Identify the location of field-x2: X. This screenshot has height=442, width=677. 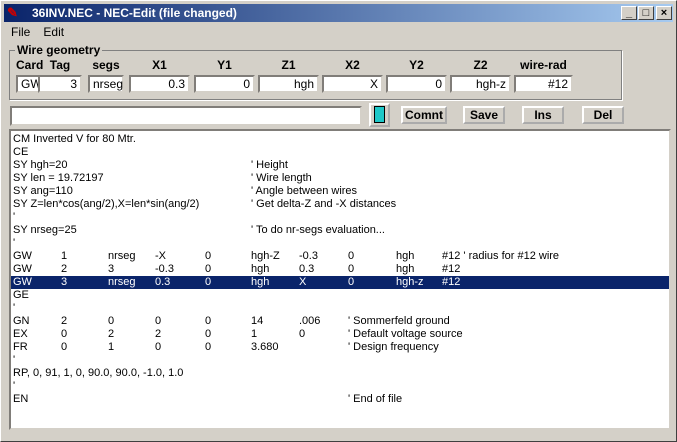
(352, 84).